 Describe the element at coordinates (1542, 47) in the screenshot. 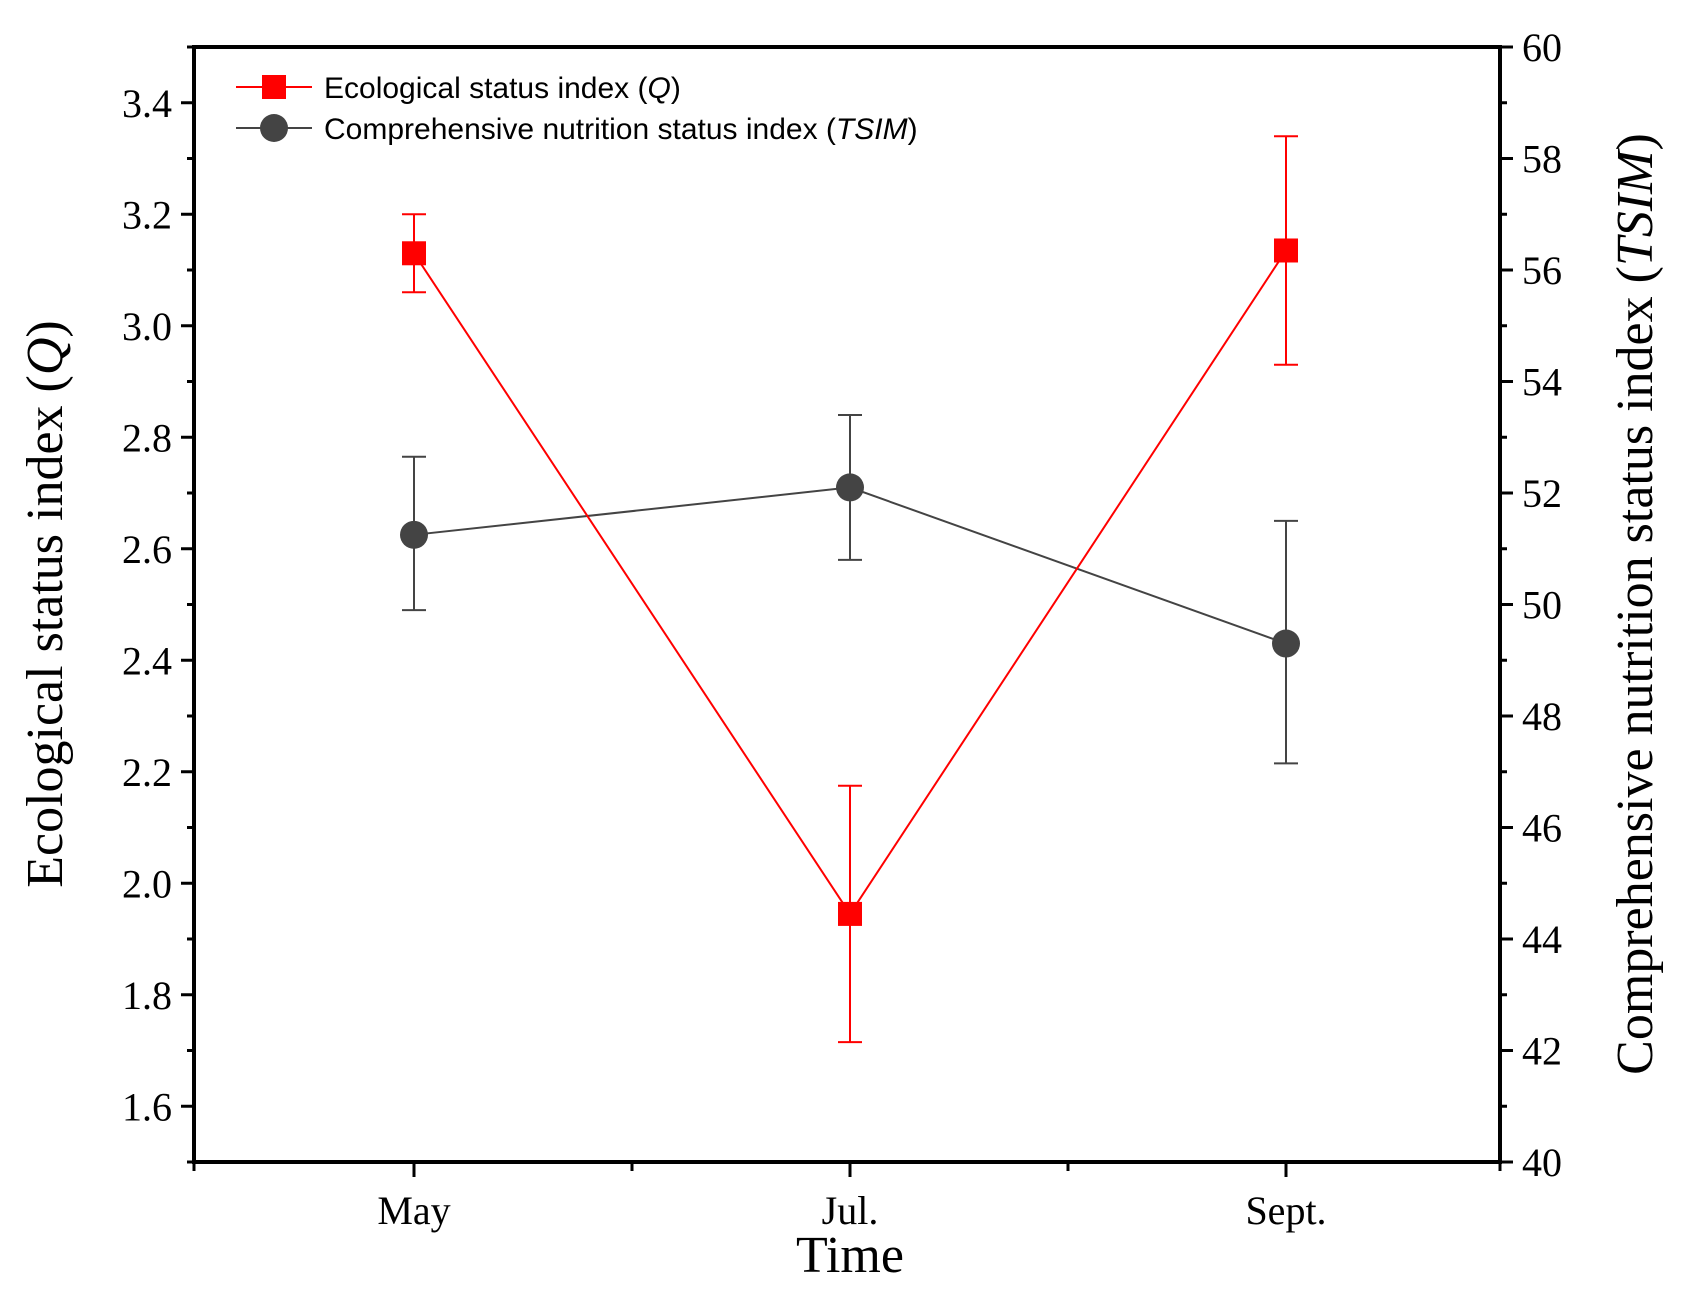

I see `right-tick-label: 60` at that location.